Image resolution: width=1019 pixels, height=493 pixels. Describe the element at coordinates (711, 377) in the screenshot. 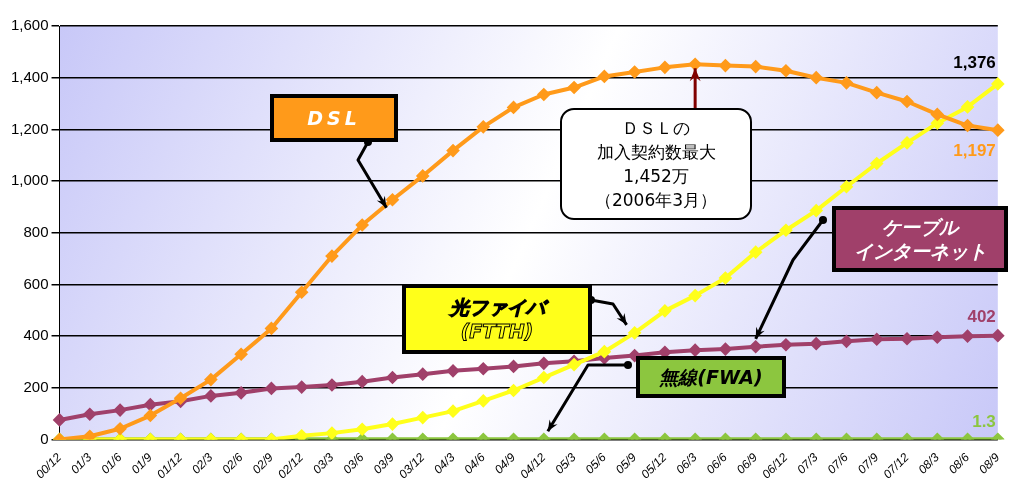

I see `callout-box: 無線(FWA)` at that location.